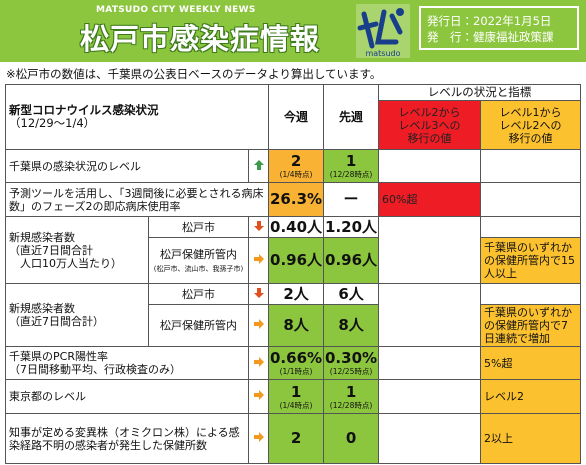  What do you see at coordinates (296, 293) in the screenshot?
I see `value: 2人` at bounding box center [296, 293].